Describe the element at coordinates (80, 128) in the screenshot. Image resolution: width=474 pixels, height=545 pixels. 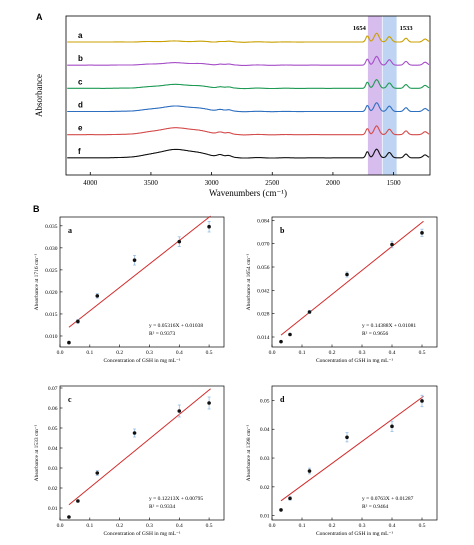
I see `trace-label-e: e` at that location.